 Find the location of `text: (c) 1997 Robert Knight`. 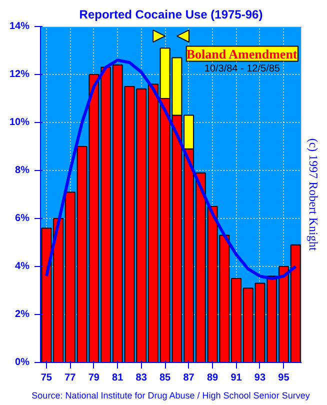

text: (c) 1997 Robert Knight is located at coordinates (313, 195).